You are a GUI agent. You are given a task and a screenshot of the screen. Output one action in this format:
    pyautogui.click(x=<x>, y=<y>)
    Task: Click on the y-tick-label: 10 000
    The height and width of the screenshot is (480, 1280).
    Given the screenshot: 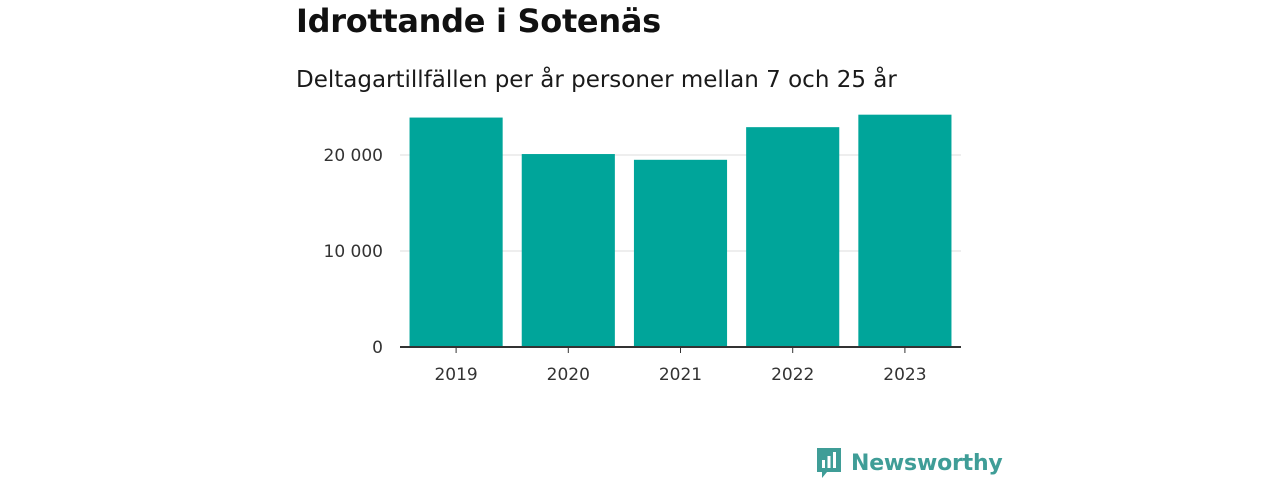 What is the action you would take?
    pyautogui.click(x=353, y=252)
    